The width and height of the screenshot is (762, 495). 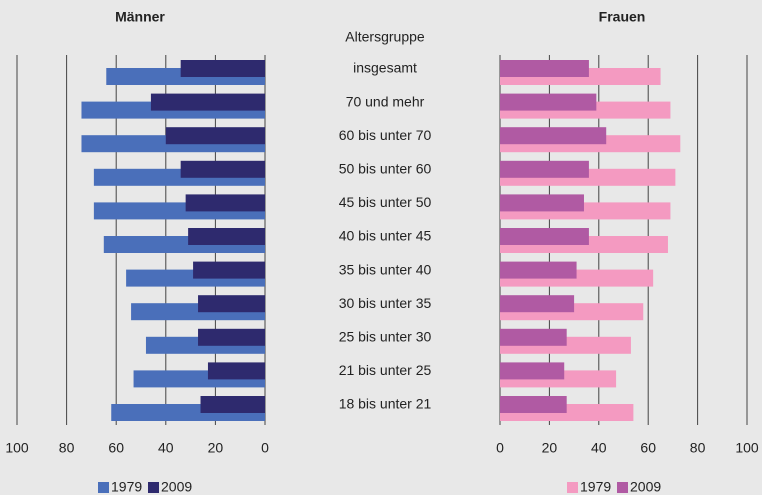 I want to click on category-label: 40 bis unter 45, so click(x=385, y=236).